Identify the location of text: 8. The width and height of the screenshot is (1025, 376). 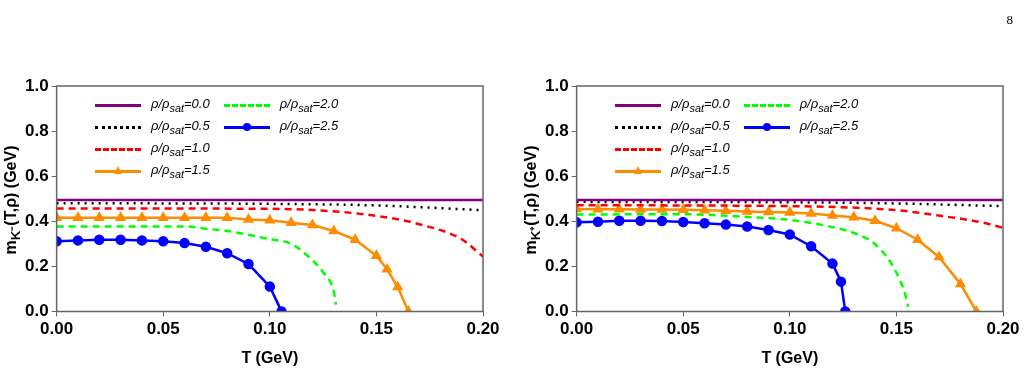
(1009, 20).